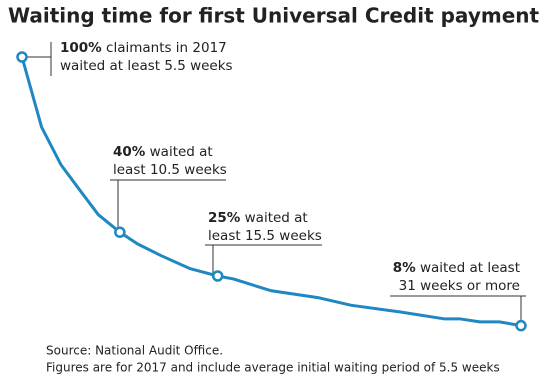  I want to click on annotation-text: waited at least, so click(470, 268).